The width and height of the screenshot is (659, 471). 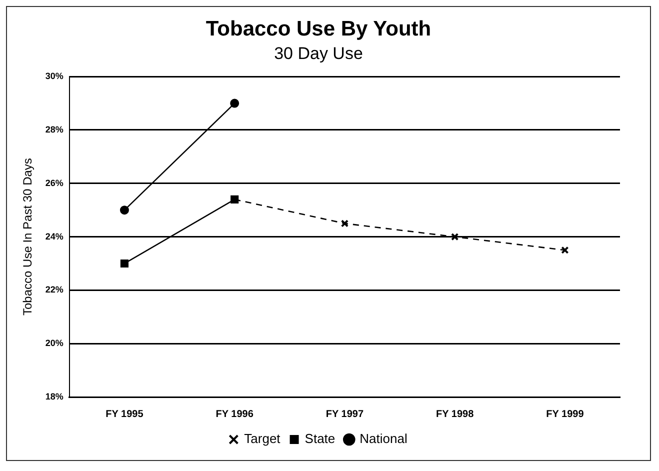 I want to click on y-tick-label: 26%, so click(x=54, y=183).